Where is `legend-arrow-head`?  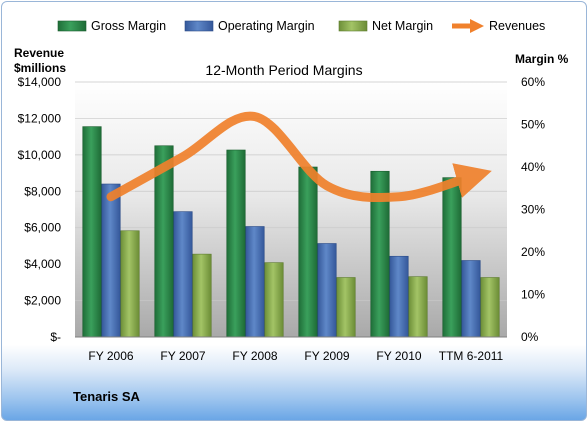 legend-arrow-head is located at coordinates (477, 26).